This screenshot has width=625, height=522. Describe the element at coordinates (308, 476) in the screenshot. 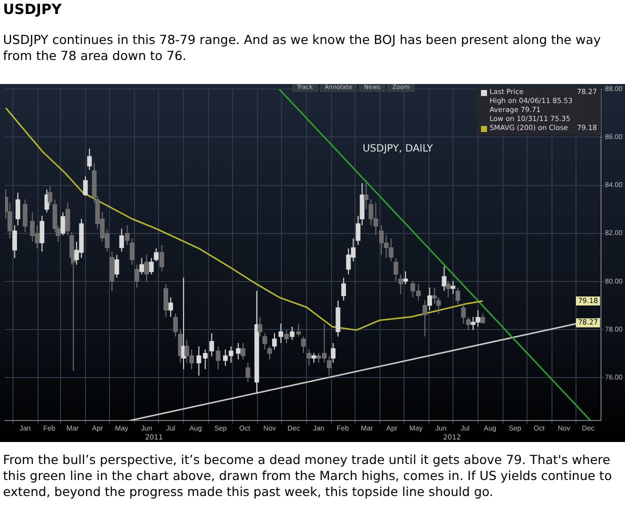

I see `text: From the bull’s perspective, it’s become a dead money trade until it gets above 79. That's where this green line in the chart above, drawn from the March highs, comes in. If US yields continue to extend, beyond the progress made this past week, this topside line should go.` at that location.